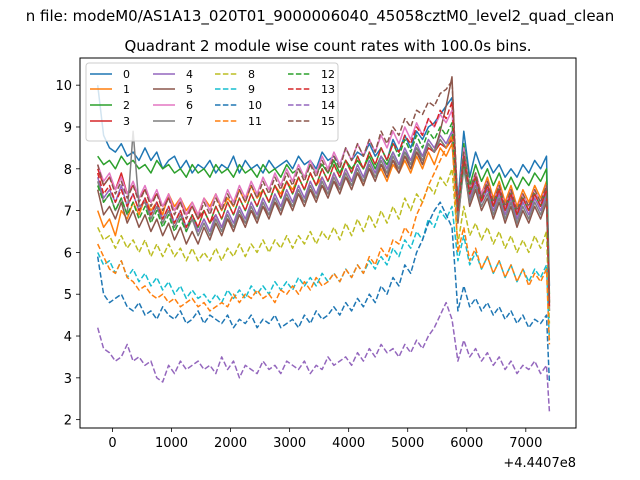 The height and width of the screenshot is (480, 640). What do you see at coordinates (525, 443) in the screenshot?
I see `x-tick-label: 7000` at bounding box center [525, 443].